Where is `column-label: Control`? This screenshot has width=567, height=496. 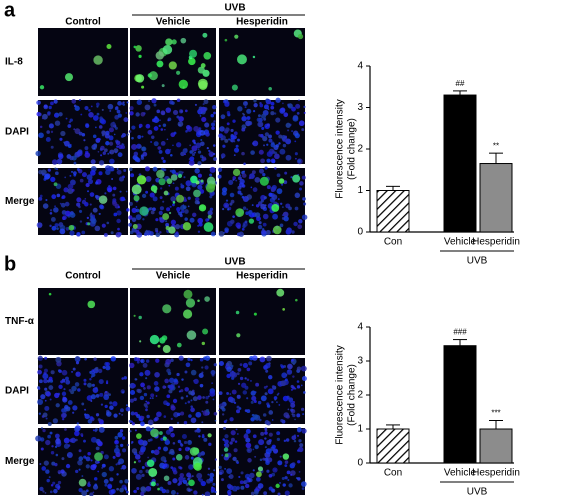
column-label: Control is located at coordinates (83, 276).